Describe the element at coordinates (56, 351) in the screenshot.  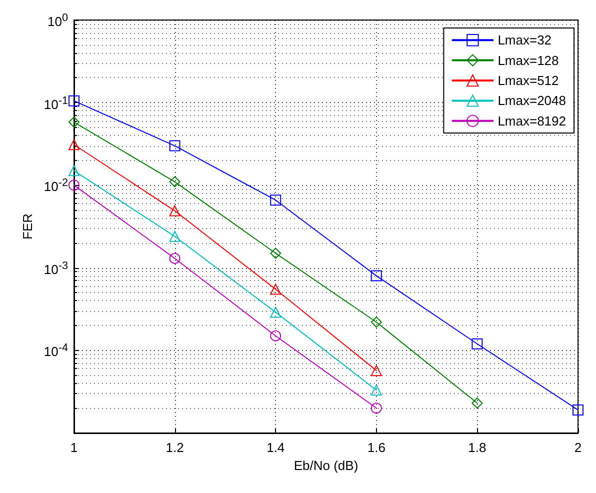
I see `y-tick-label: 10$^{-4}$` at that location.